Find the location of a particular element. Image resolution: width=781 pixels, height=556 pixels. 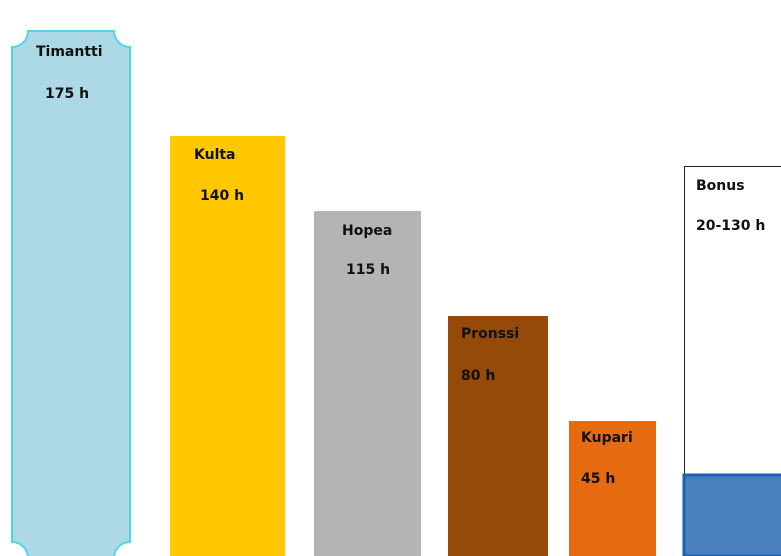

value-label-bonus: 20-130 h is located at coordinates (730, 226).